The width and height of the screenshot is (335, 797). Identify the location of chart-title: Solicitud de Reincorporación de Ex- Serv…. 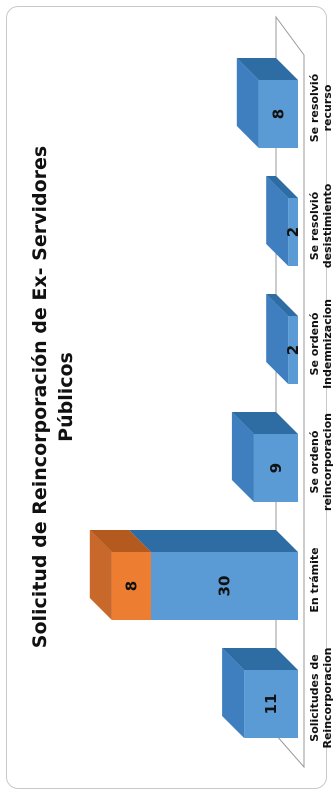
(40, 397).